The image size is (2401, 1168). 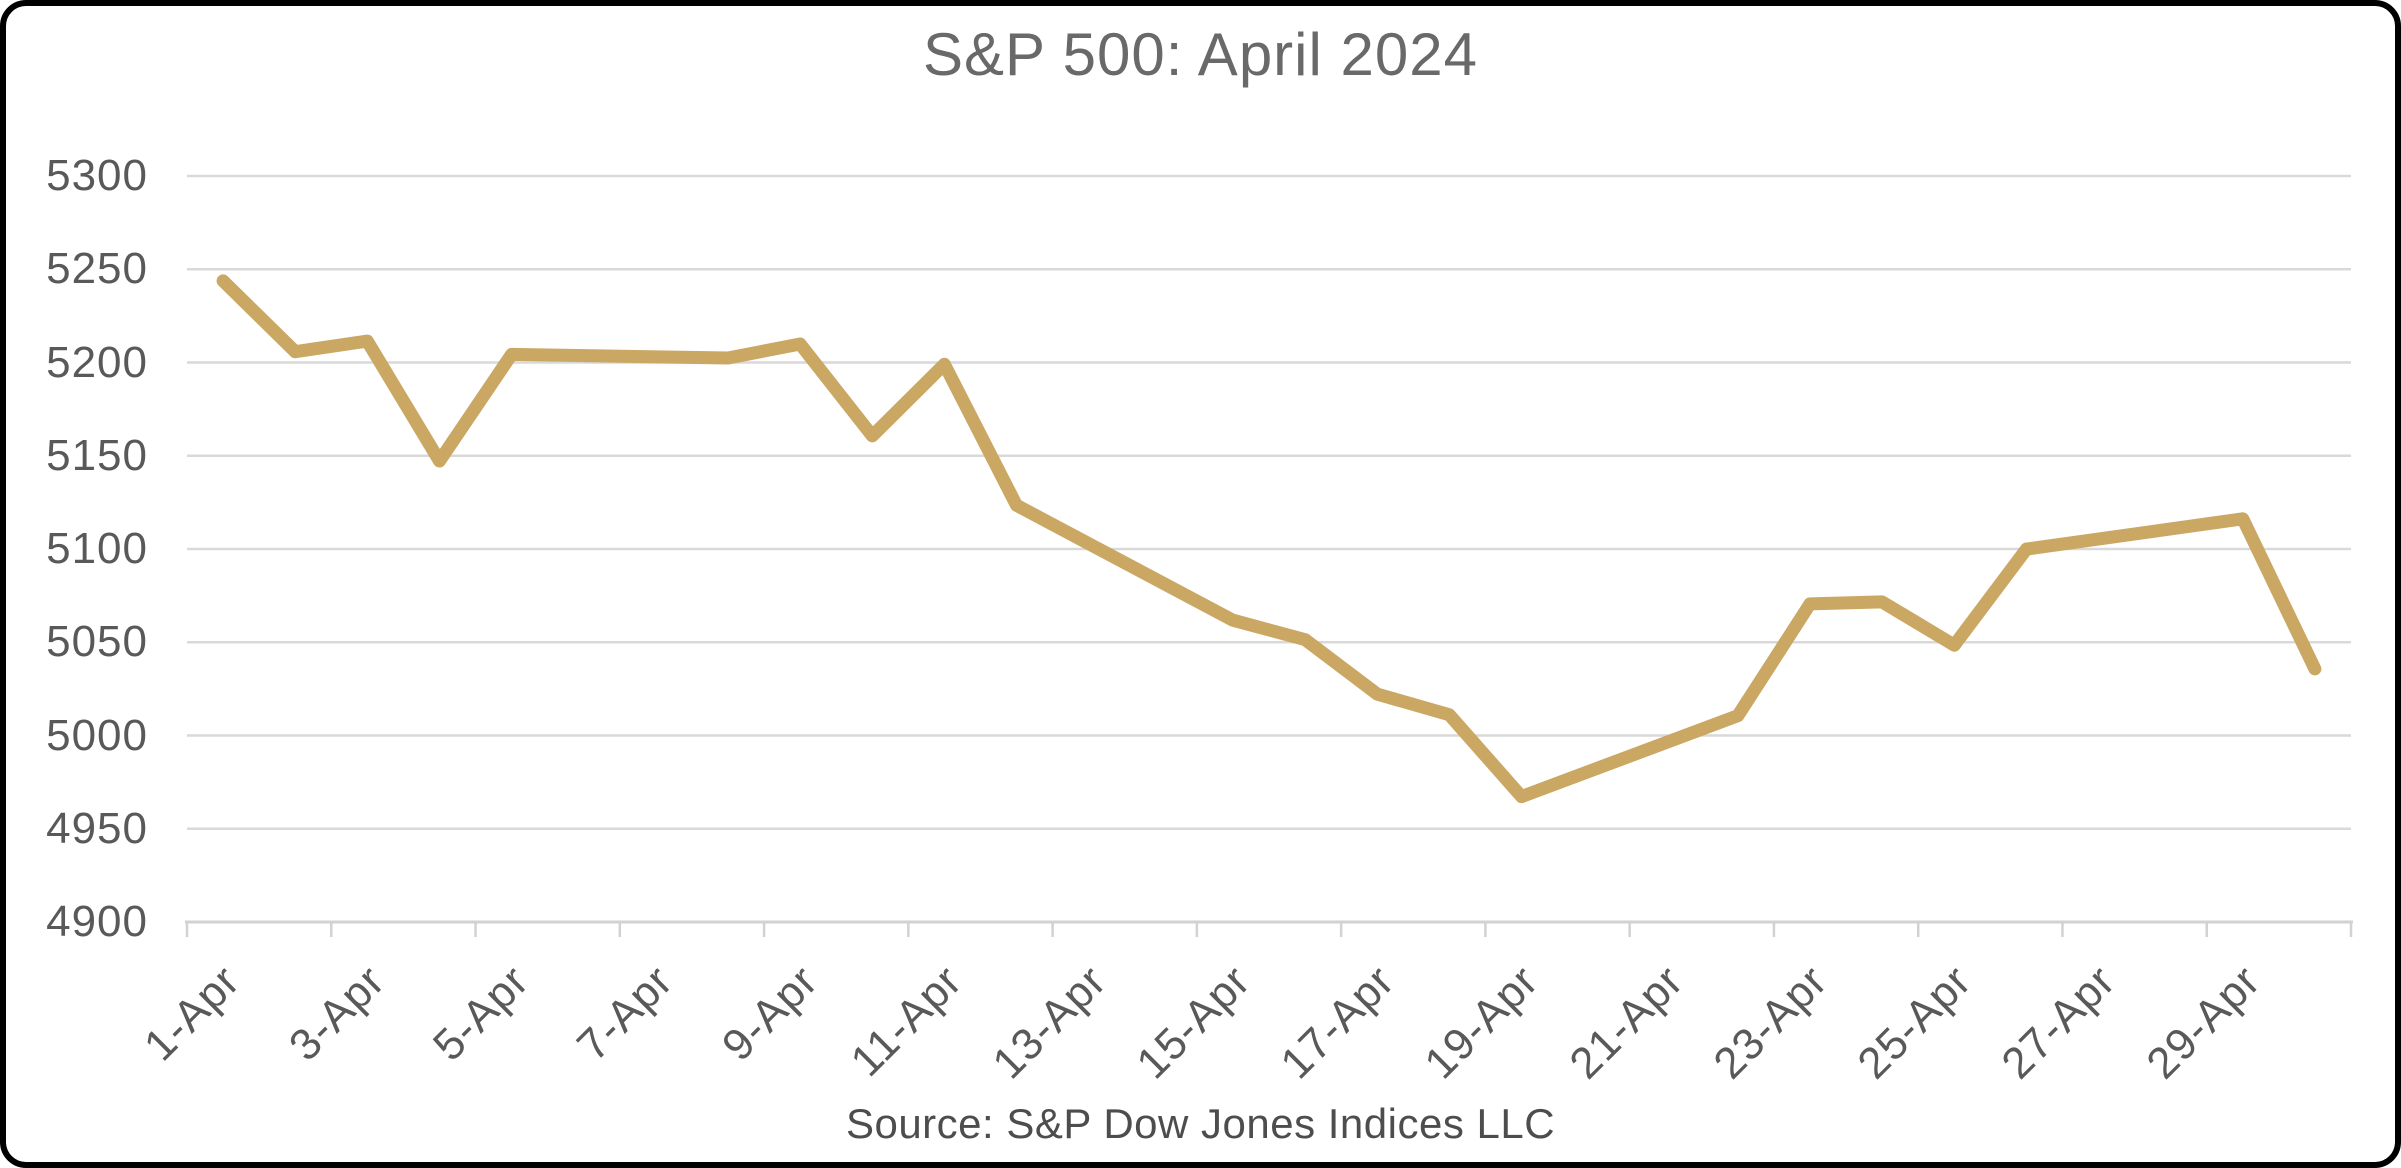 What do you see at coordinates (97, 921) in the screenshot?
I see `y-axis-tick-label: 4900` at bounding box center [97, 921].